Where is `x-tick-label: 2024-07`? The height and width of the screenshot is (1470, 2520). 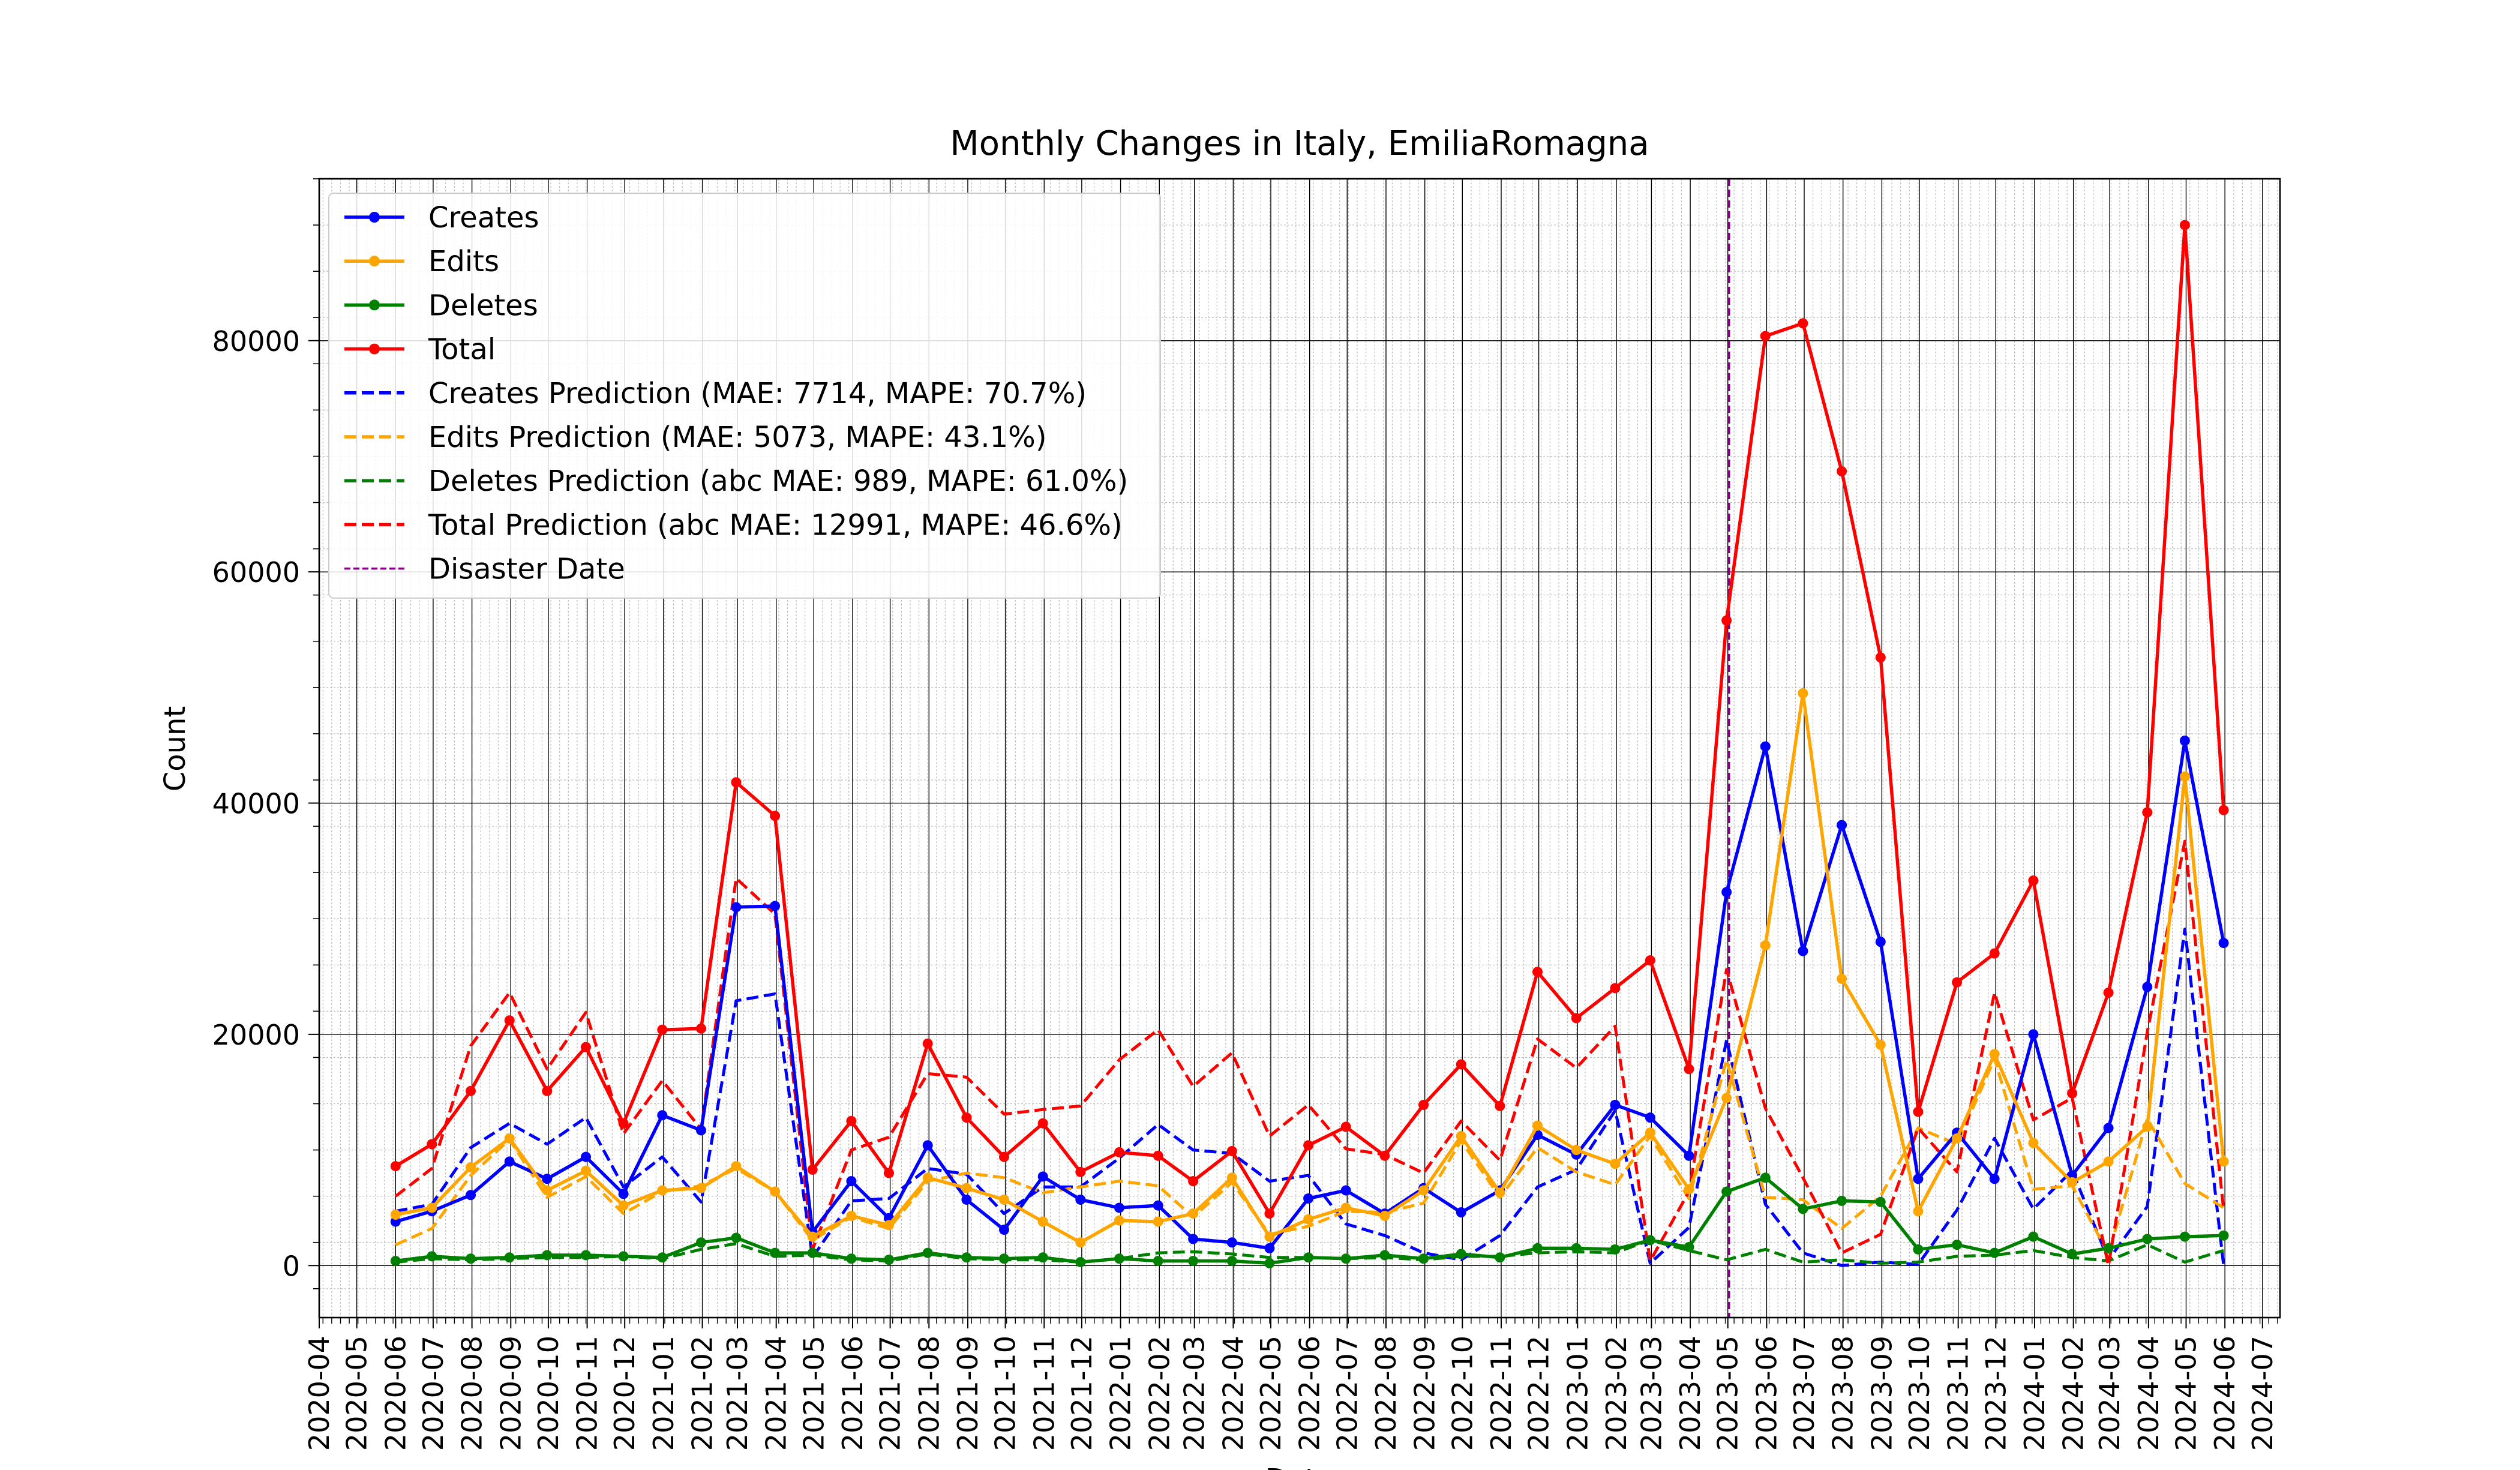
x-tick-label: 2024-07 is located at coordinates (2262, 1393).